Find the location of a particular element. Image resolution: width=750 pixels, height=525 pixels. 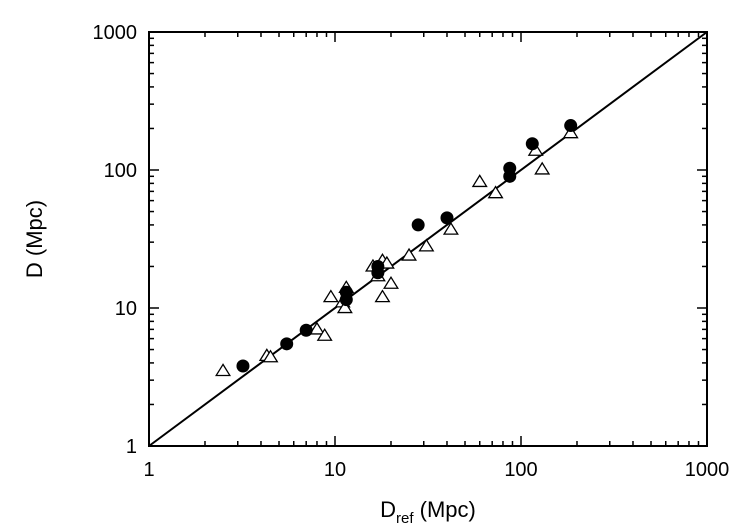

x-axis-label: Dref (Mpc) is located at coordinates (428, 511).